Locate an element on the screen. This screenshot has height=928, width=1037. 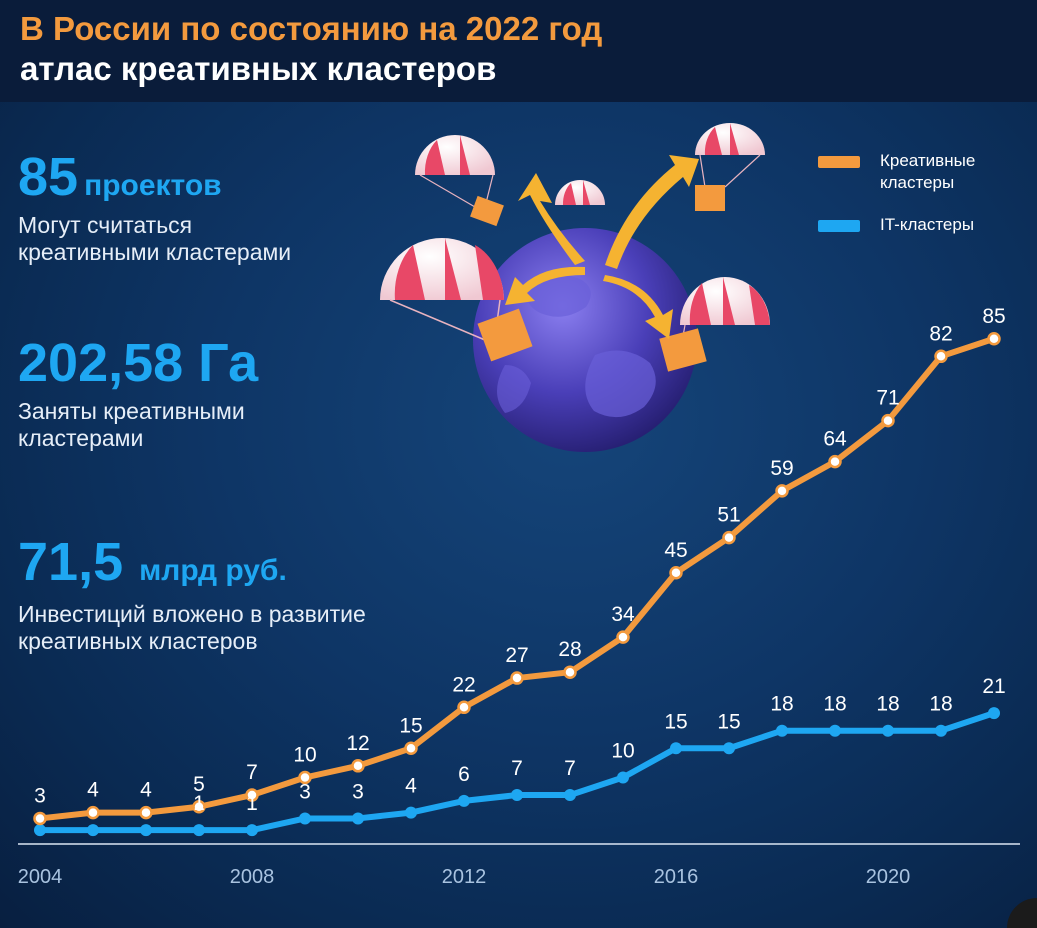
value-label-creative: 5 is located at coordinates (199, 784).